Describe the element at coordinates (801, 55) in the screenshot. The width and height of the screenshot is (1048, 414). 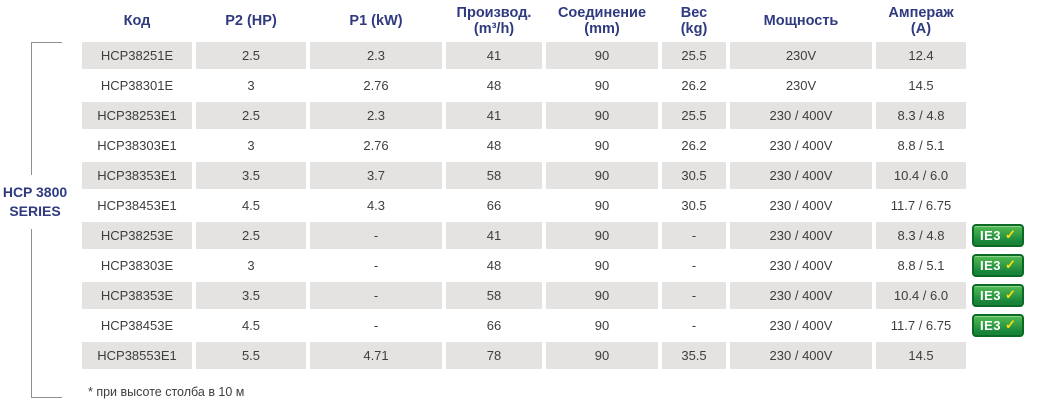
I see `cell-power: 230V` at that location.